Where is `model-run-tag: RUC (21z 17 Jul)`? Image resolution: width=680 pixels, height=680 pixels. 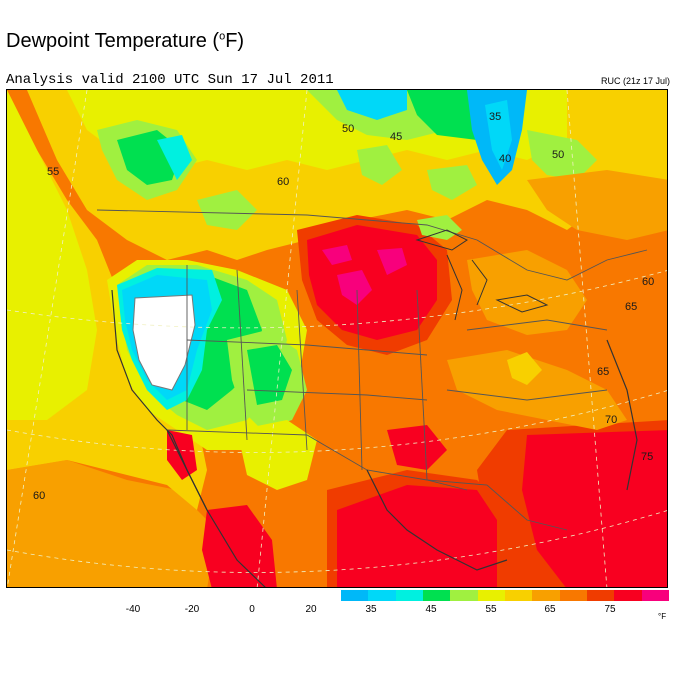 model-run-tag: RUC (21z 17 Jul) is located at coordinates (635, 81).